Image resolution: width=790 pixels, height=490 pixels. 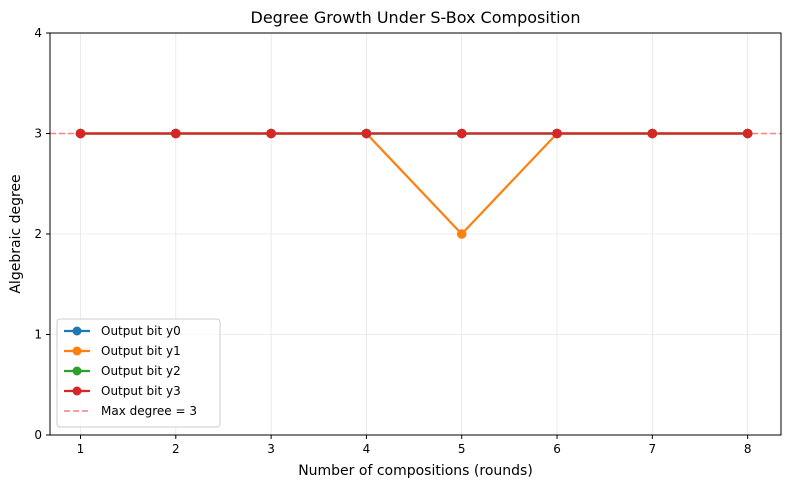 I want to click on legend-label: Max degree = 3, so click(x=149, y=411).